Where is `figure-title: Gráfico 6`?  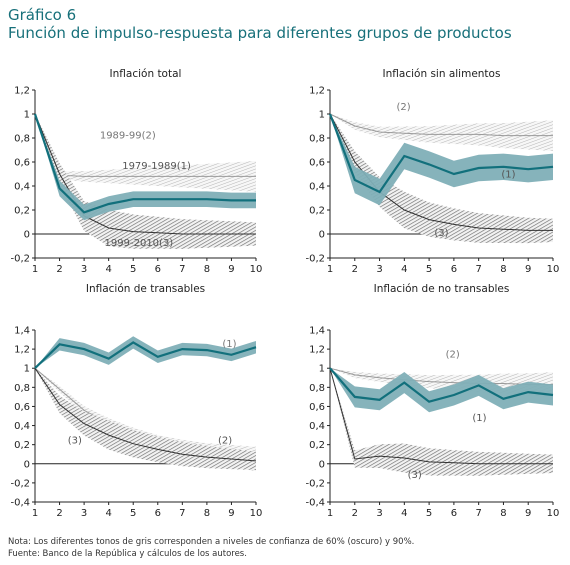 figure-title: Gráfico 6 is located at coordinates (42, 15).